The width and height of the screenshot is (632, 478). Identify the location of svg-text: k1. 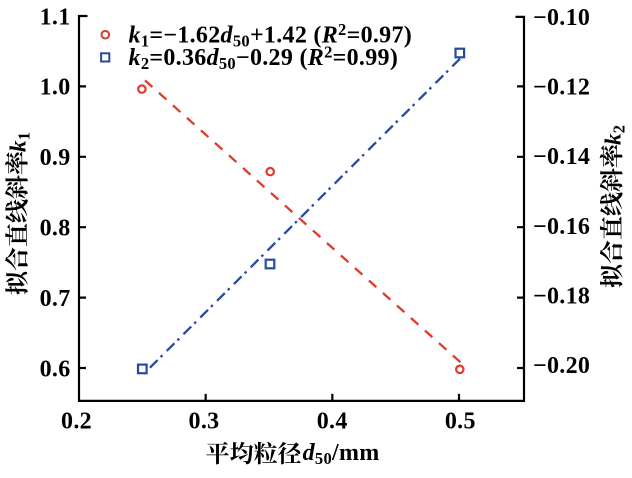
(20, 142).